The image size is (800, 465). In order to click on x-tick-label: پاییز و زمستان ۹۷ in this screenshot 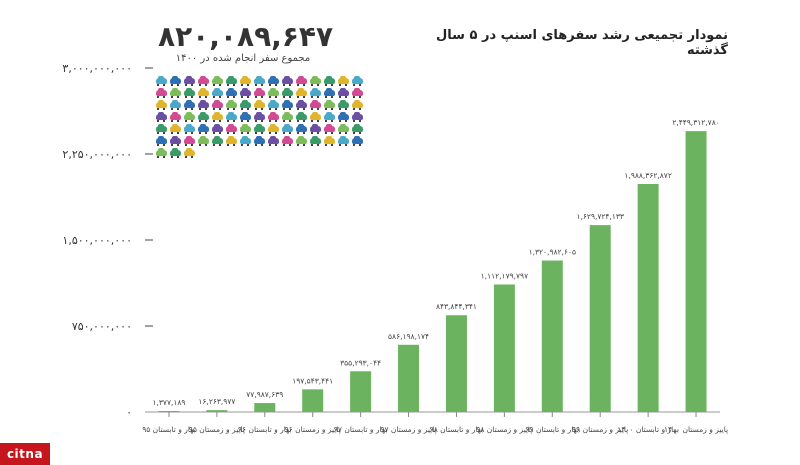, I will do `click(408, 429)`.